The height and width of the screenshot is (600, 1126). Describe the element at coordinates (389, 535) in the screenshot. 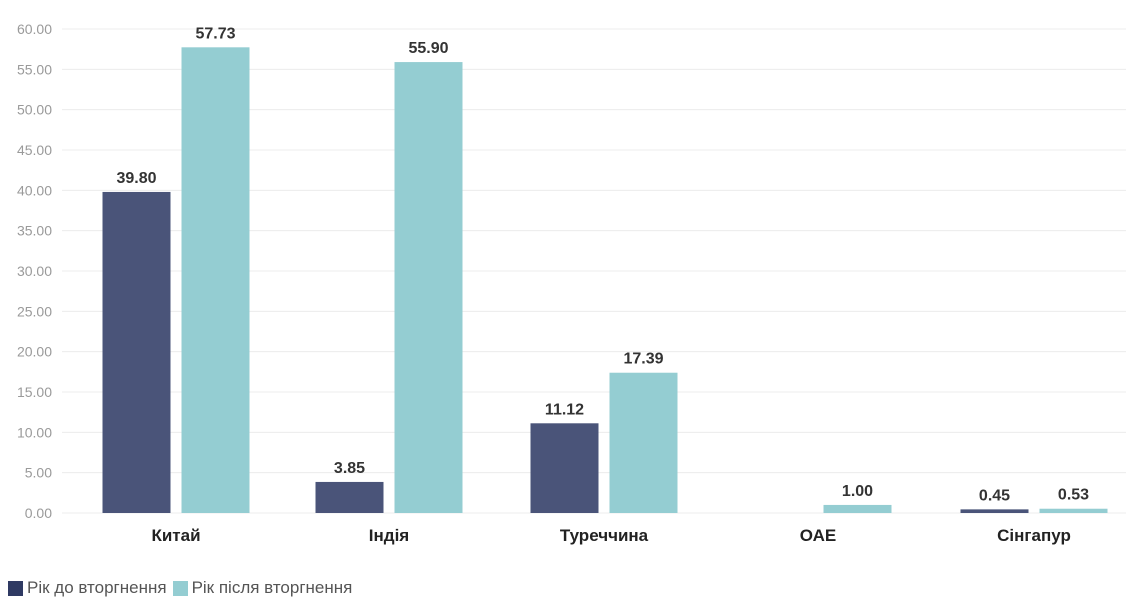

I see `x-tick-label-1: Індія` at that location.